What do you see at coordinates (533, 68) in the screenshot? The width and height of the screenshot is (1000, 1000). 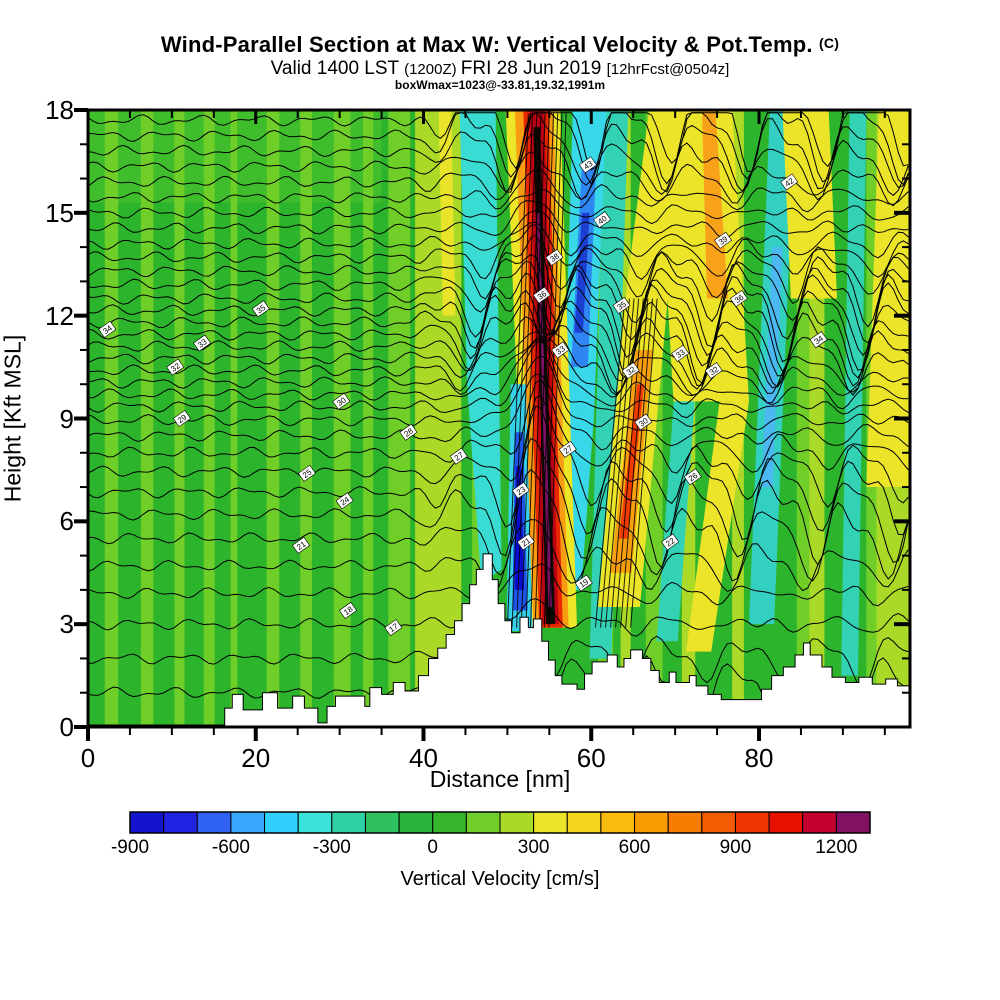 I see `valid-date: FRI 28 Jun 2019` at bounding box center [533, 68].